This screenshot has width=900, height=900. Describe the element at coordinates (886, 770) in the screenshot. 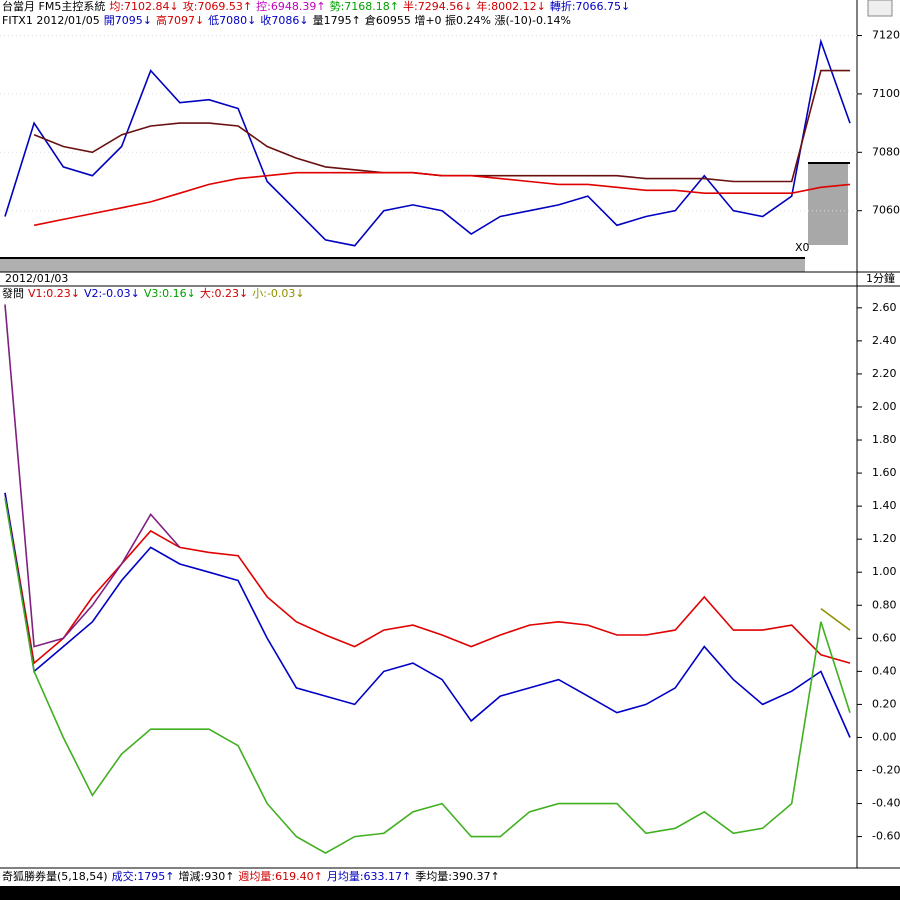

I see `y-tick-label: -0.20` at that location.